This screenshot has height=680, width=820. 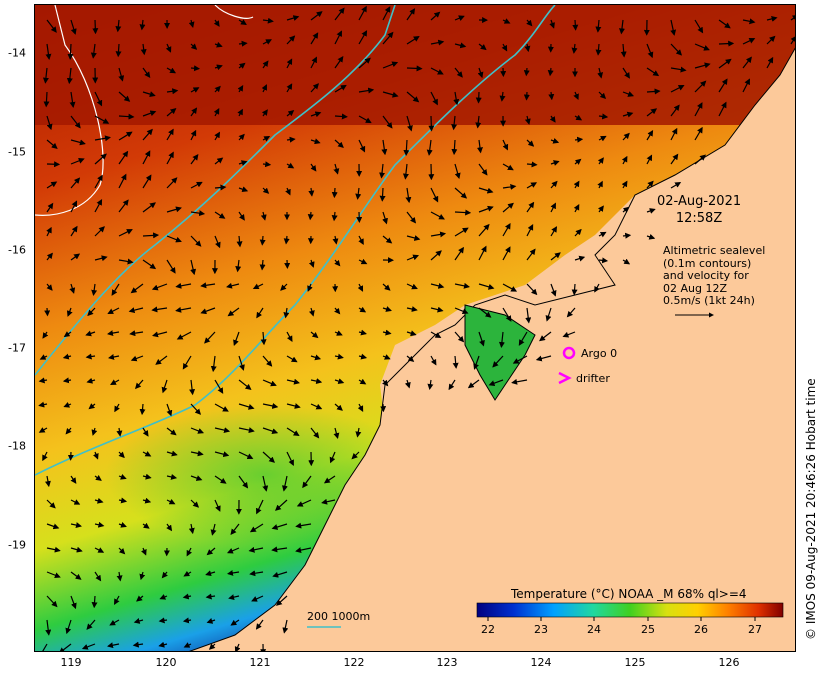 I want to click on y-tick-14: -14, so click(x=17, y=53).